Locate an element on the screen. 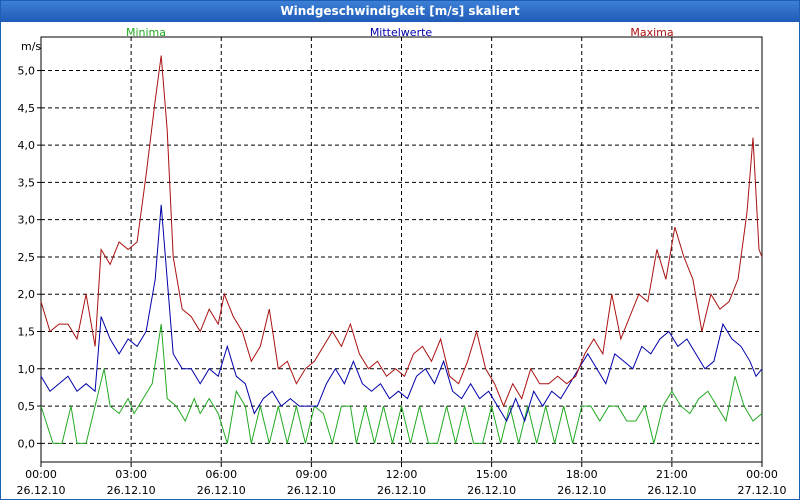 This screenshot has height=500, width=800. legend-minima: Minima is located at coordinates (146, 32).